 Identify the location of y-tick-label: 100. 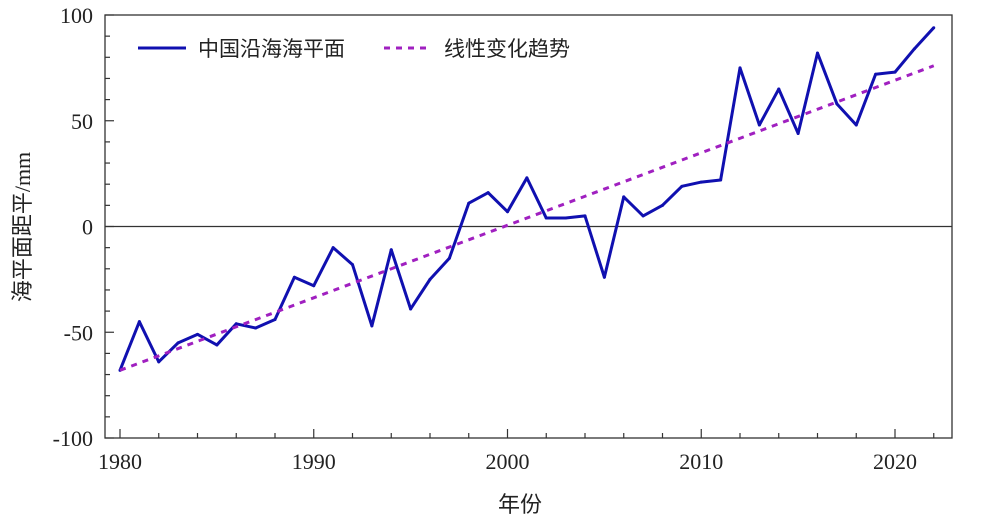
(76, 15).